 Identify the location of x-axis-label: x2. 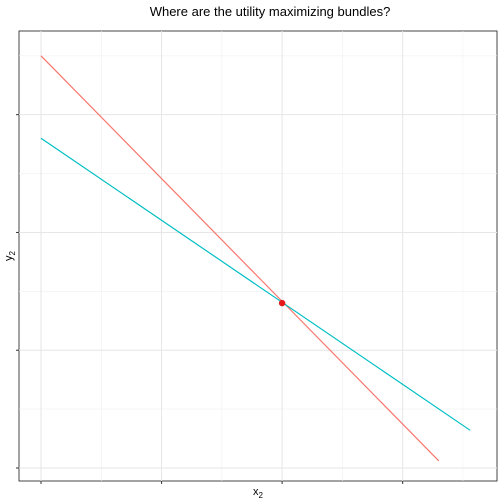
(258, 493).